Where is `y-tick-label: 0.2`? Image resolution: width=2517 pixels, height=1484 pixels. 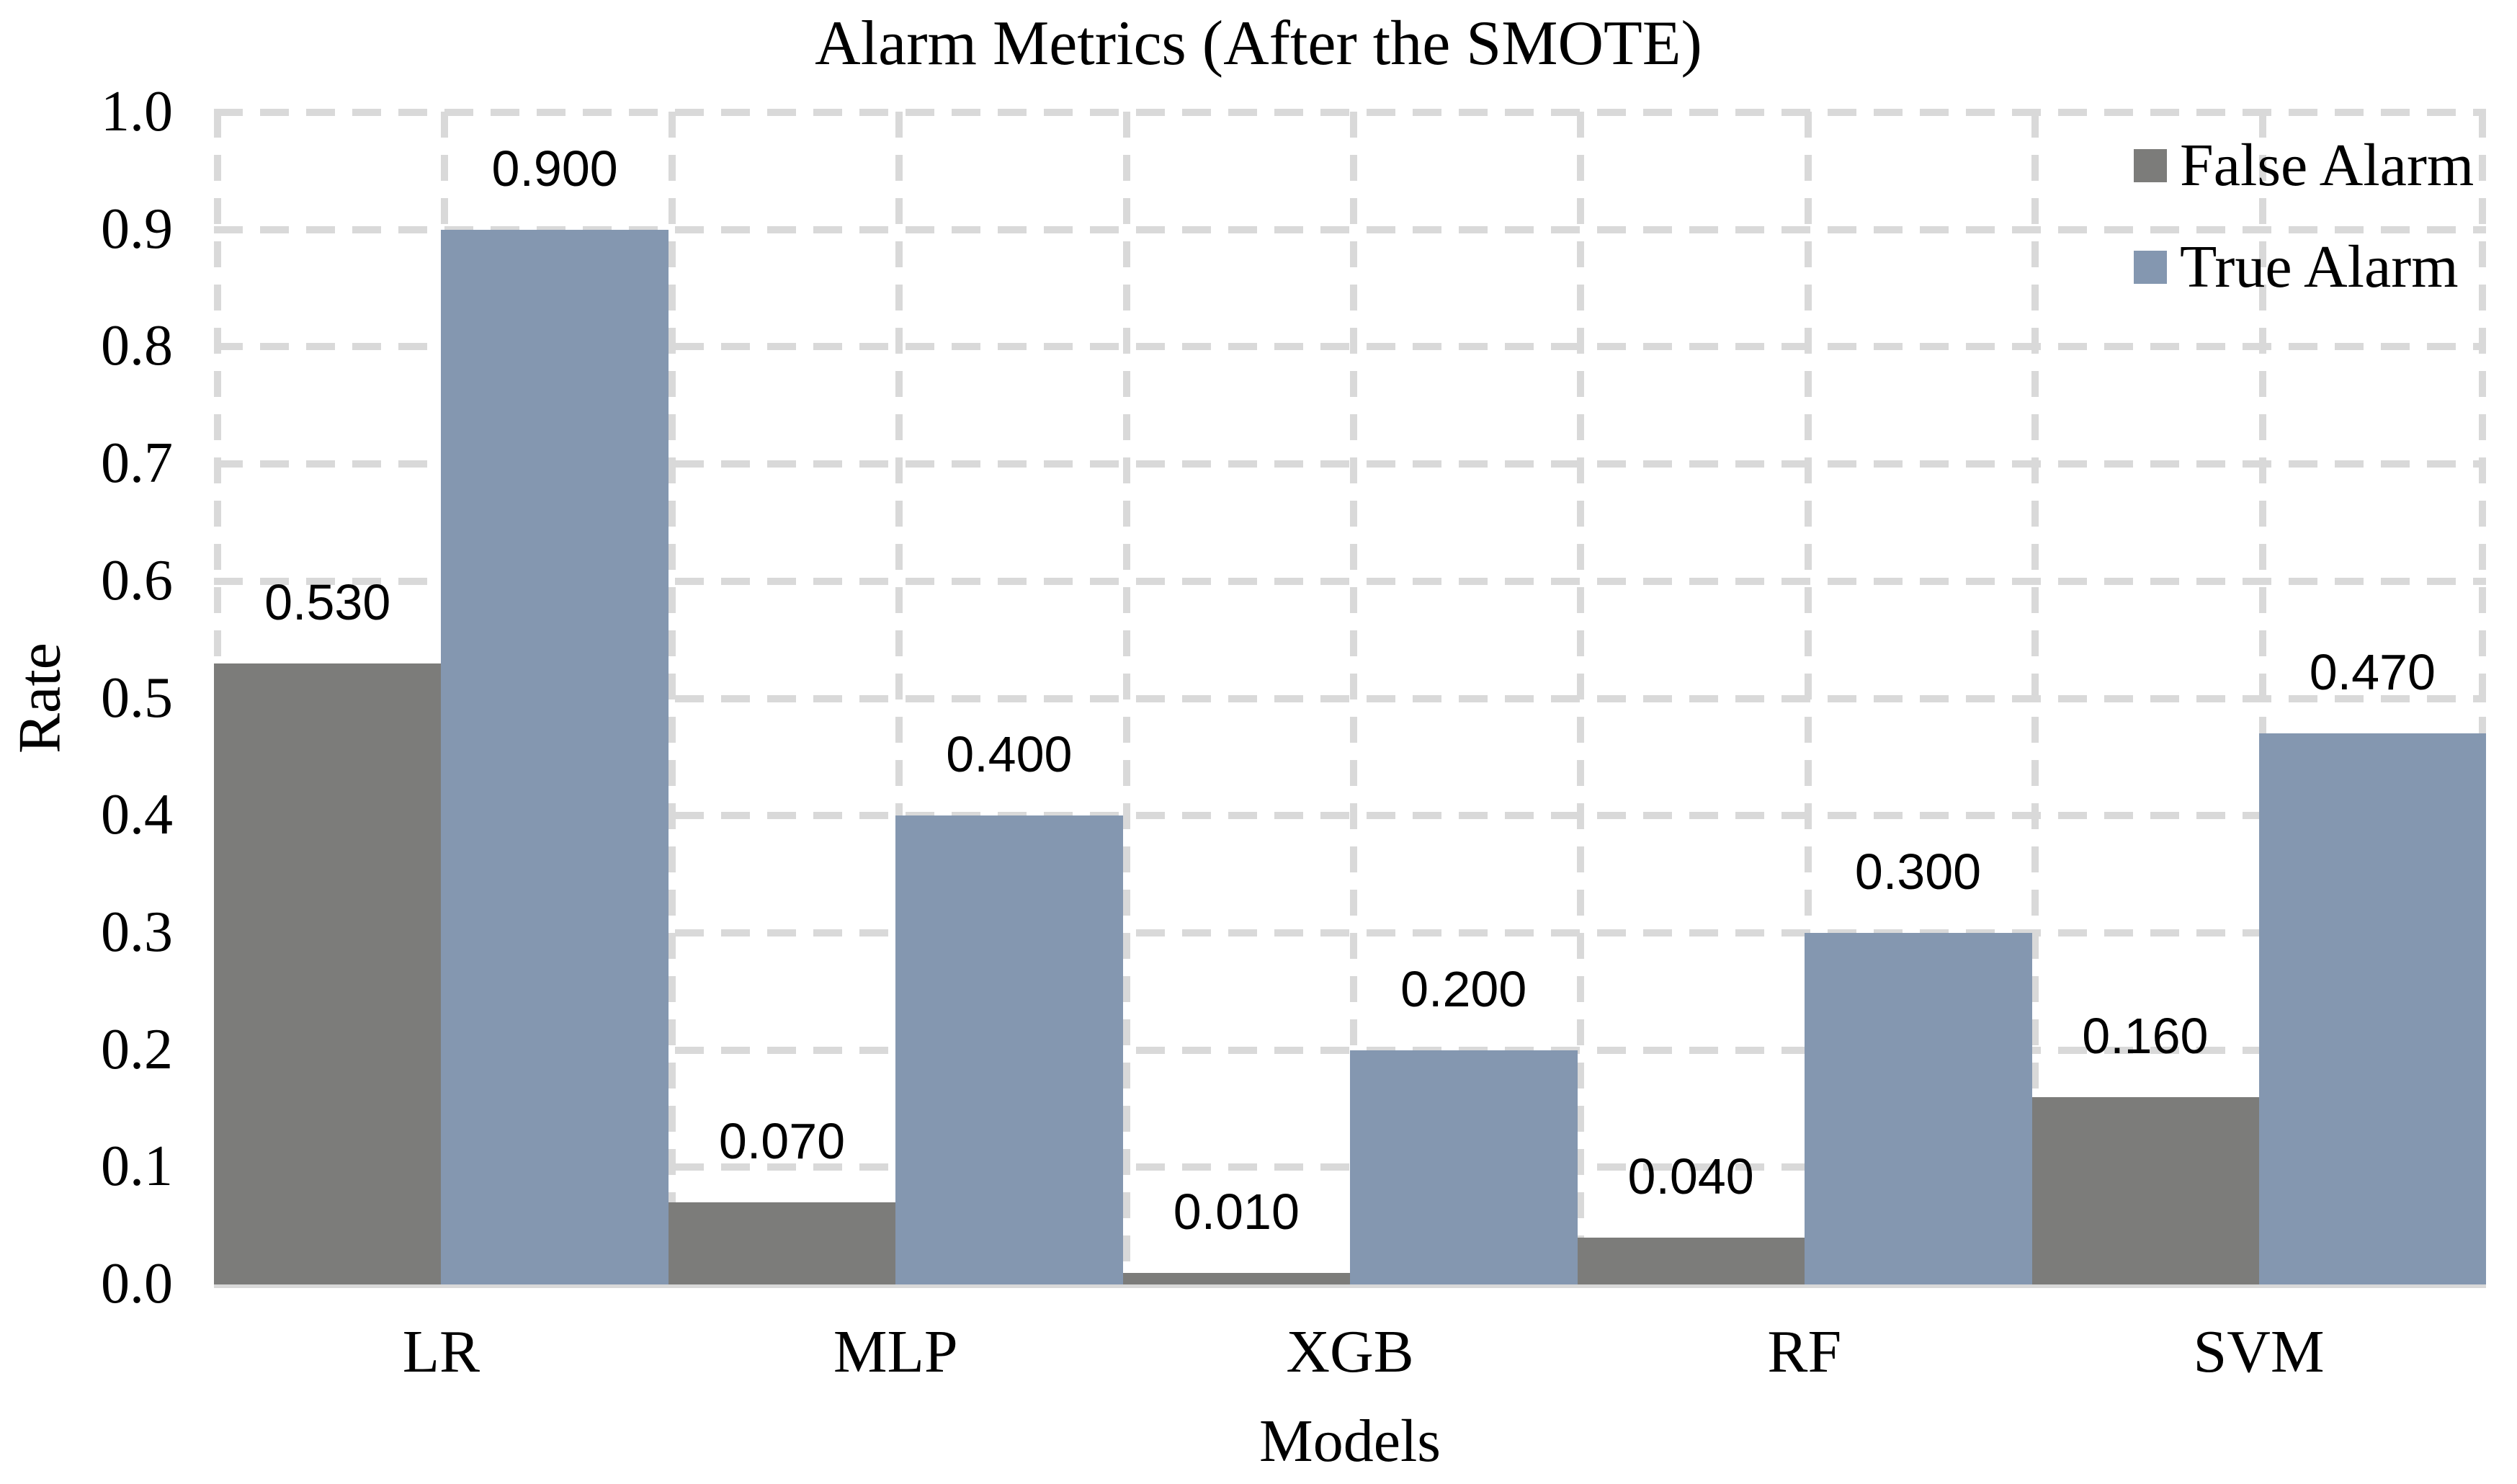
y-tick-label: 0.2 is located at coordinates (137, 1049).